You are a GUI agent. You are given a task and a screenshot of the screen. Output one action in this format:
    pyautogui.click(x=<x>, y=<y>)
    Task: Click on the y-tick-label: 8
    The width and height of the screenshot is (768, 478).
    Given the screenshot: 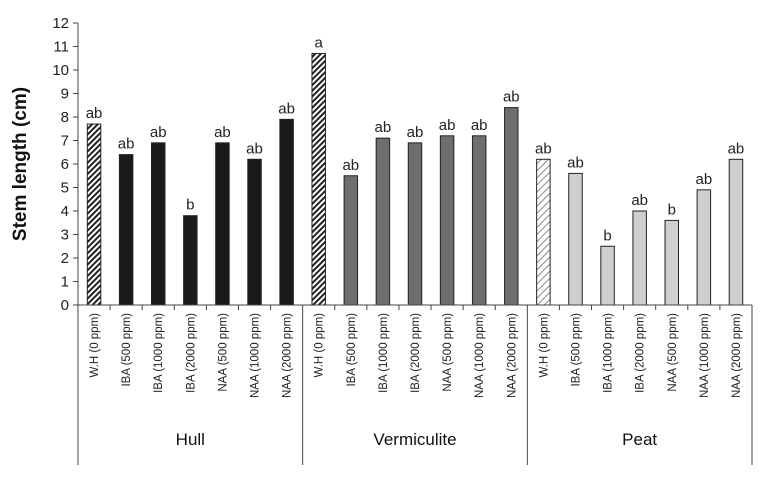 What is the action you would take?
    pyautogui.click(x=65, y=117)
    